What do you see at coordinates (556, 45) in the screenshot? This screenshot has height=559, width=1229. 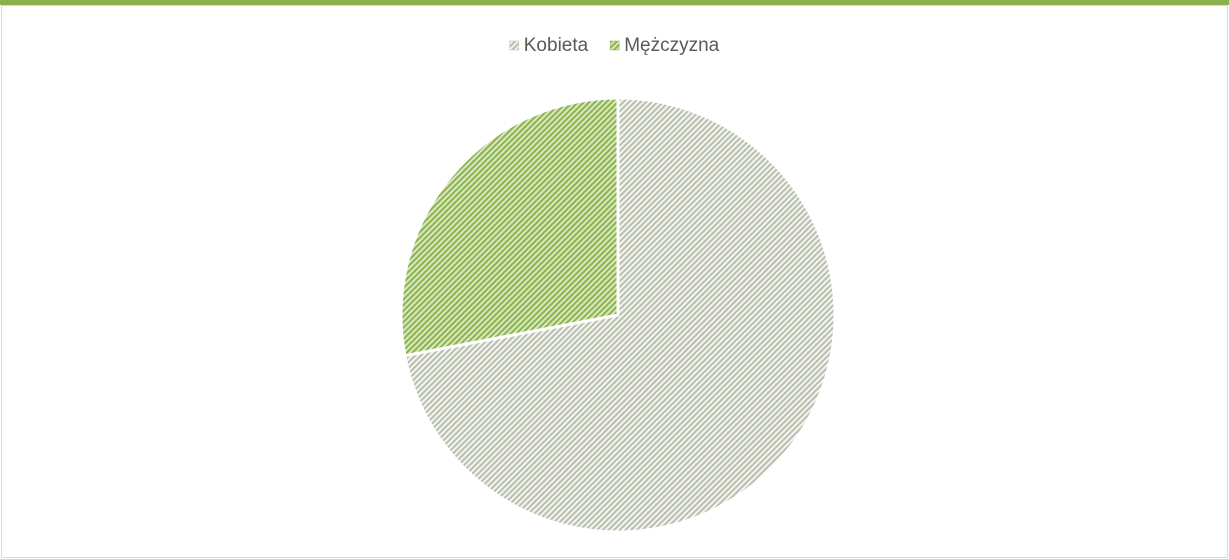 I see `legend-label: Kobieta` at bounding box center [556, 45].